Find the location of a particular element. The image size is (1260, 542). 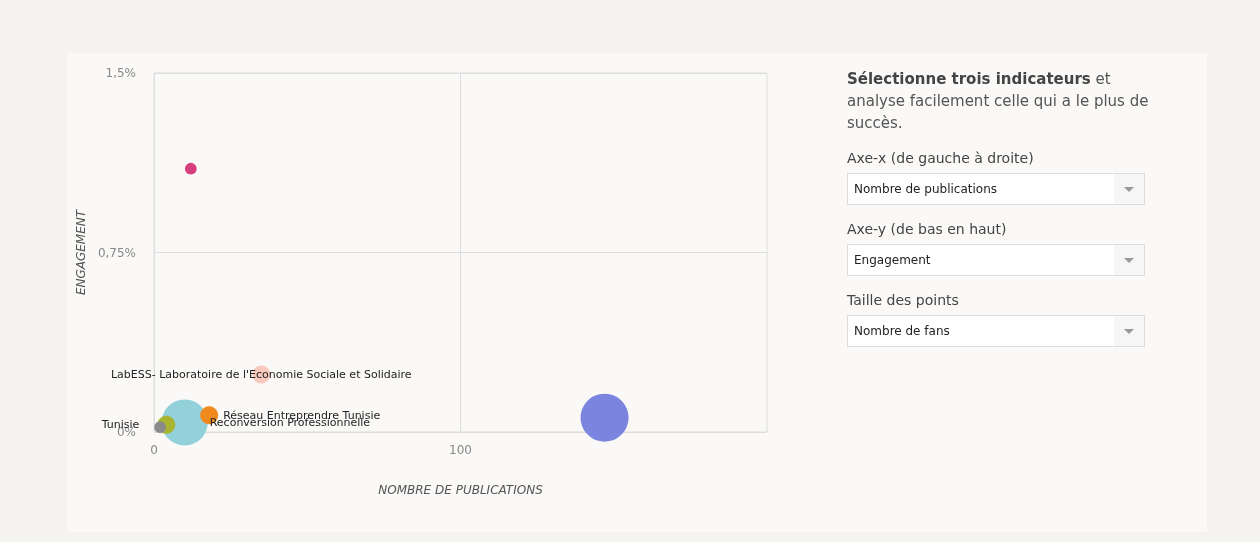

y-tick-label: 0,75% is located at coordinates (117, 252).